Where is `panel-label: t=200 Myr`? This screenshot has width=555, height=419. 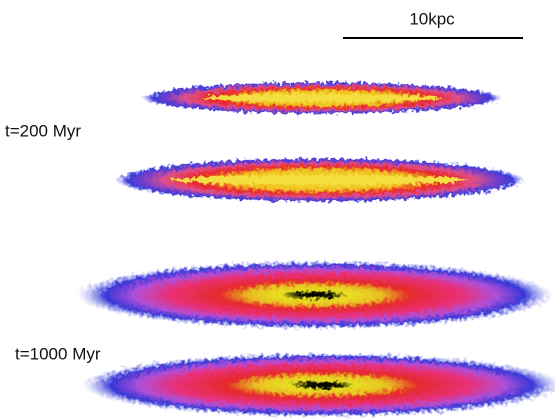 panel-label: t=200 Myr is located at coordinates (43, 130).